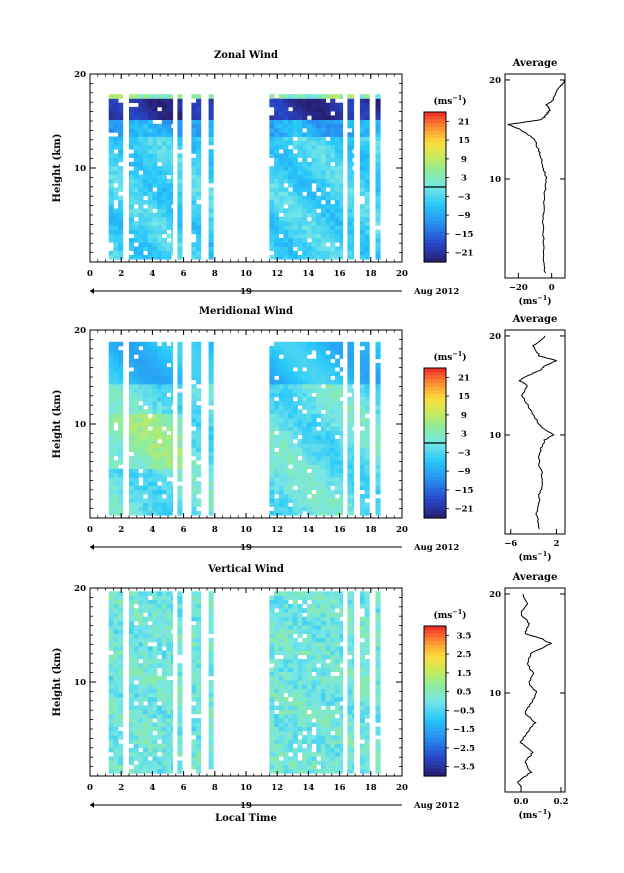  Describe the element at coordinates (435, 215) in the screenshot. I see `colorbar-segment` at that location.